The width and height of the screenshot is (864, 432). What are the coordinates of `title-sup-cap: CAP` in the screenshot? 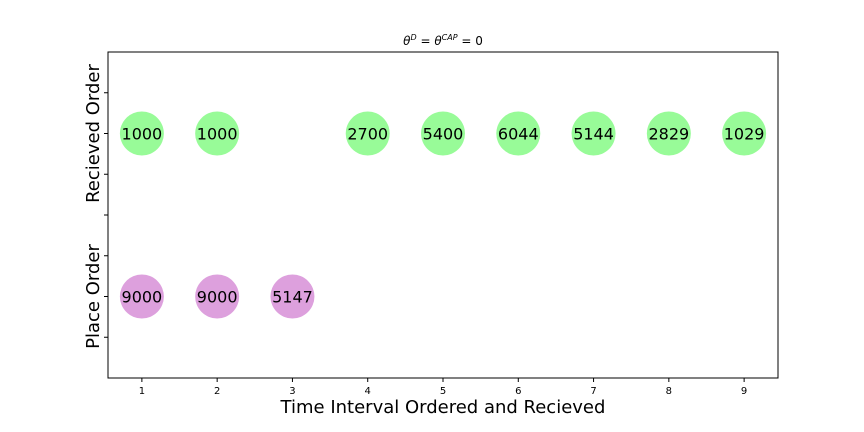 It's located at (450, 37).